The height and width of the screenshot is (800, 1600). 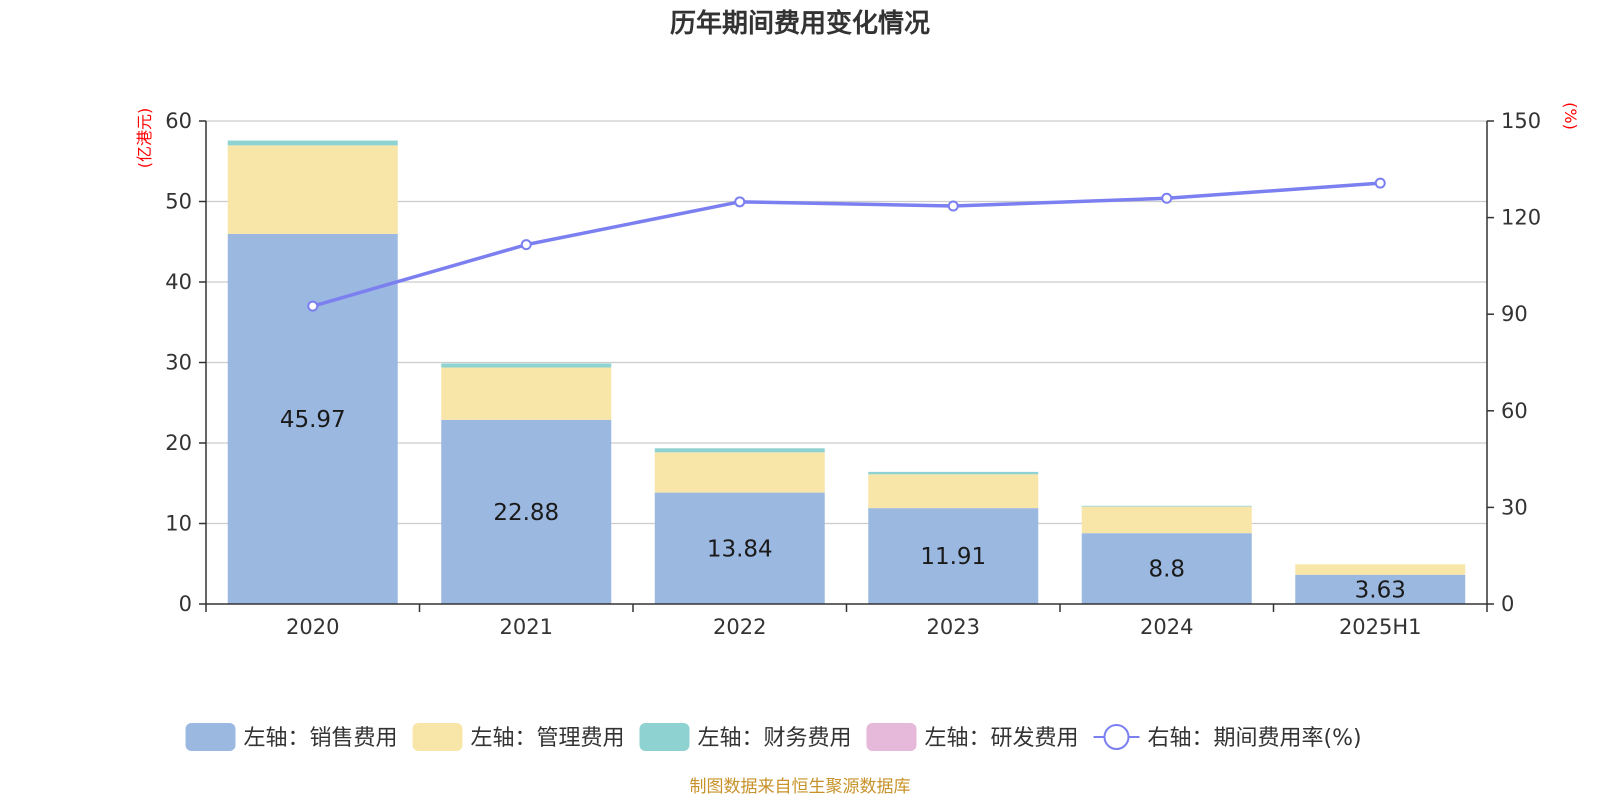 I want to click on left-axis-unit: (亿港元), so click(x=144, y=138).